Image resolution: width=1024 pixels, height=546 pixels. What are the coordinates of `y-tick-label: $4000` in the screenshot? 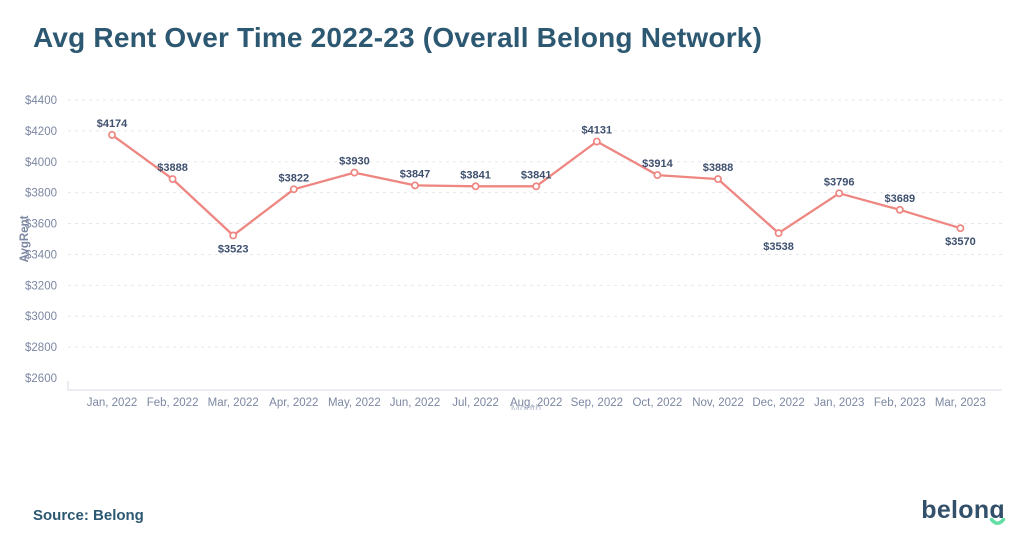 It's located at (41, 163).